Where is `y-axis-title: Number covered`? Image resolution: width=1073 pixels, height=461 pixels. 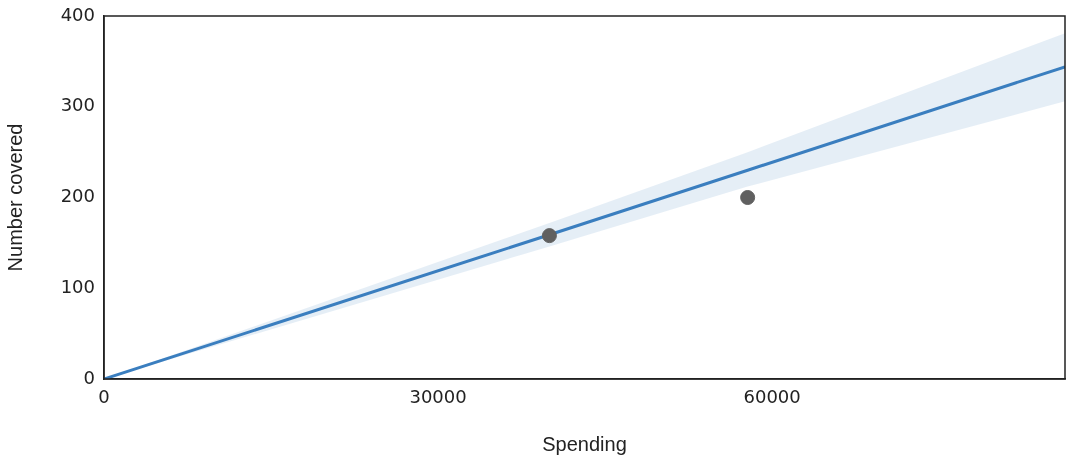
y-axis-title: Number covered is located at coordinates (14, 197).